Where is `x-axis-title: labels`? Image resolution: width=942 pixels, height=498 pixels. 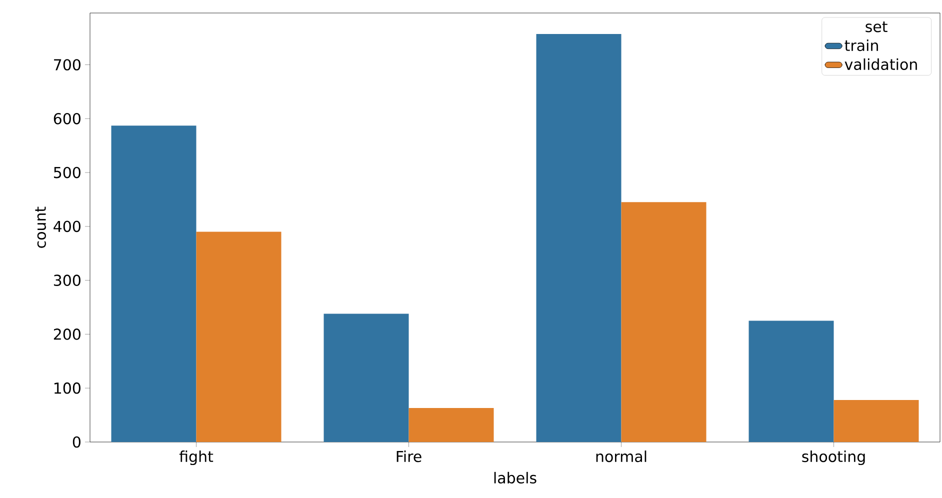
x-axis-title: labels is located at coordinates (515, 478).